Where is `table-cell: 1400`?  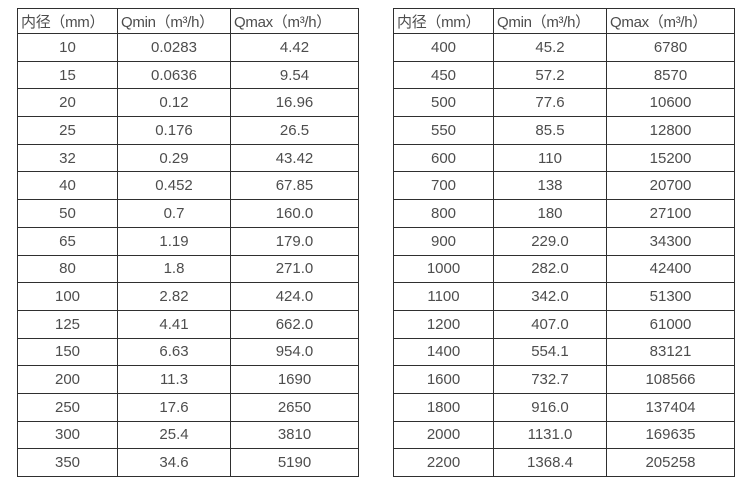 table-cell: 1400 is located at coordinates (443, 352).